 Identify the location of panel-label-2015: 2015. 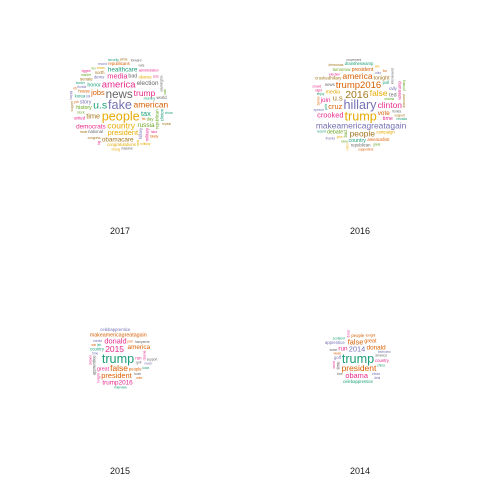
(120, 471).